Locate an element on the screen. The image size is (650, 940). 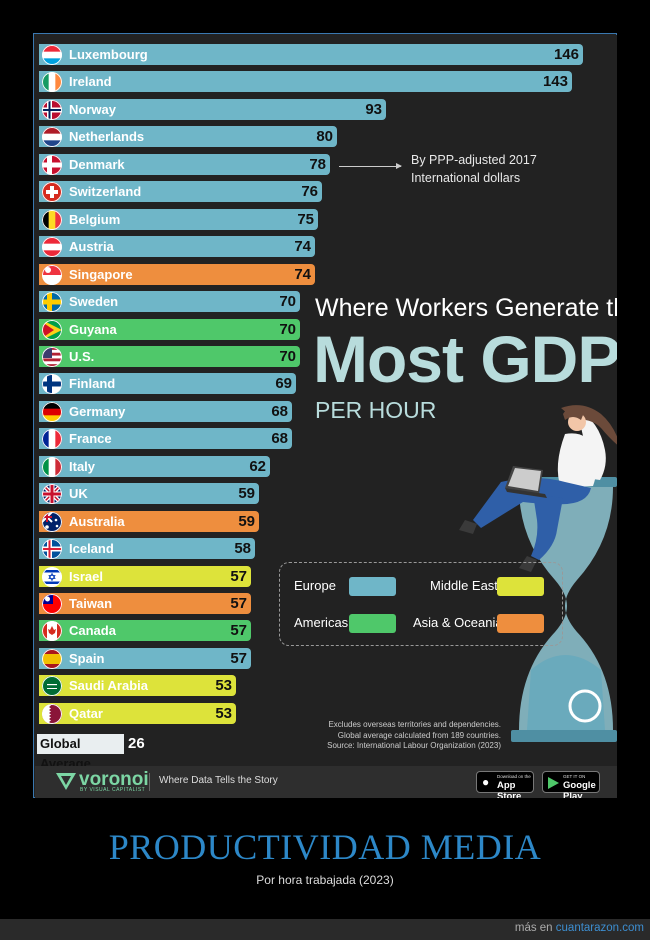
voronoi-logo-icon is located at coordinates (66, 781).